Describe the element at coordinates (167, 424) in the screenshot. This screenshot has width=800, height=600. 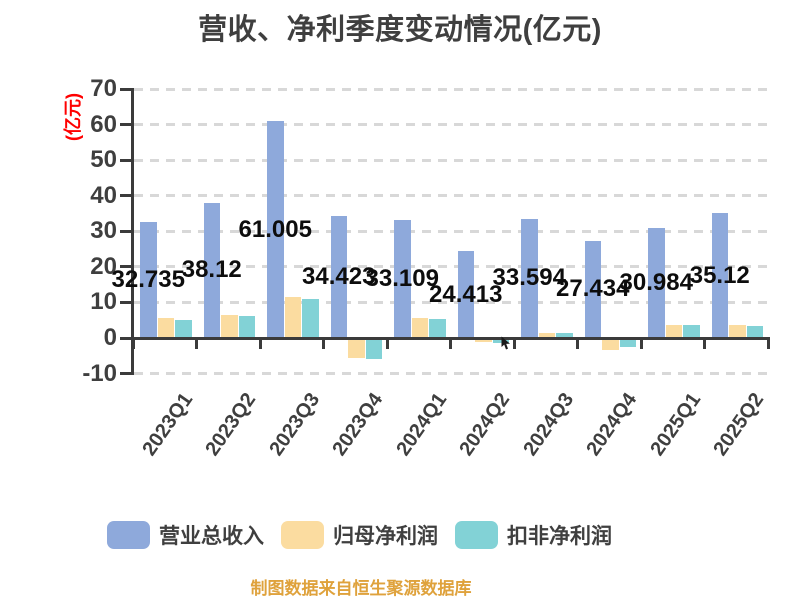
I see `x-tick-label-2023Q1: 2023Q1` at that location.